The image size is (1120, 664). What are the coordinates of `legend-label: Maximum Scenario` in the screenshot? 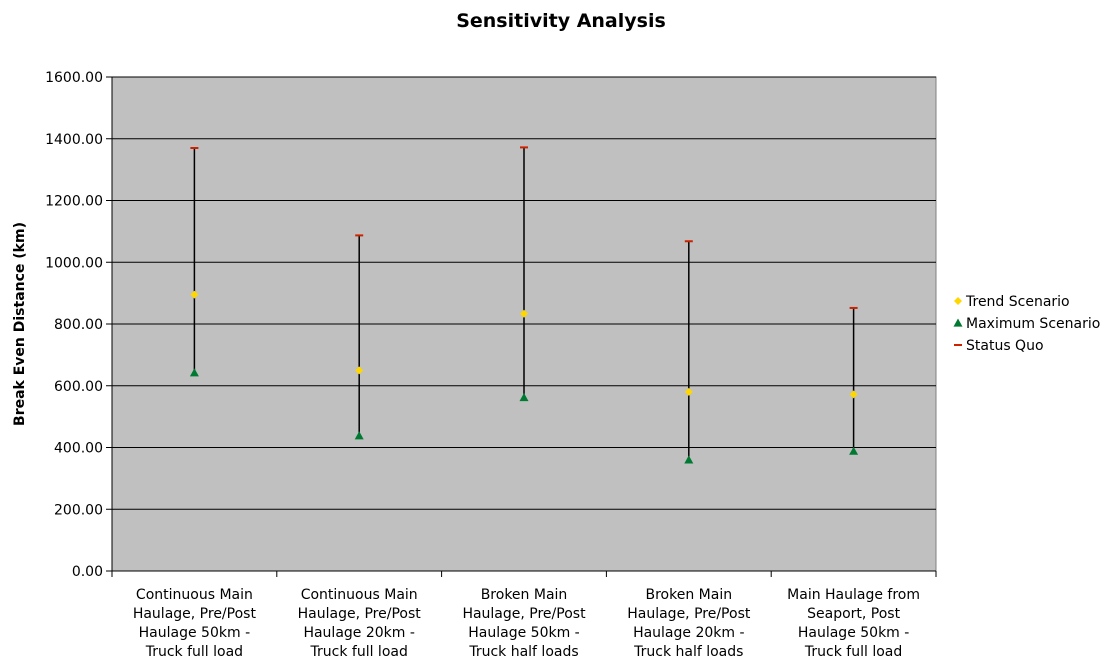 It's located at (1033, 324).